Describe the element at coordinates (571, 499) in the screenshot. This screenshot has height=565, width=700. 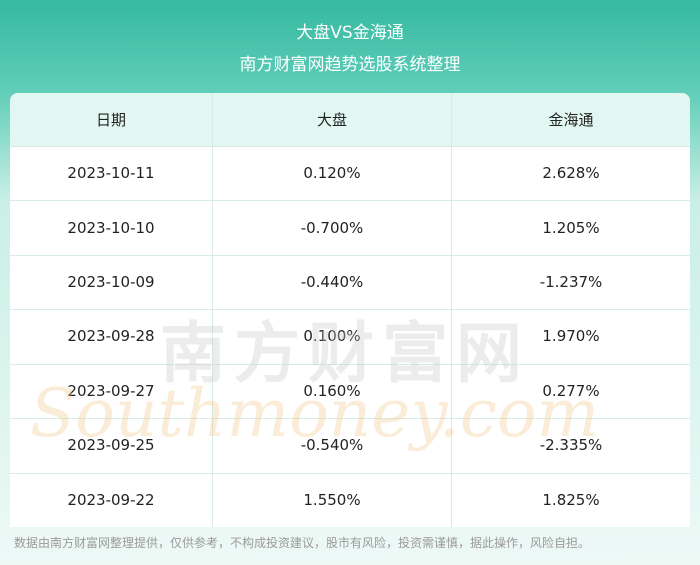
I see `table-cell: 1.825%` at that location.